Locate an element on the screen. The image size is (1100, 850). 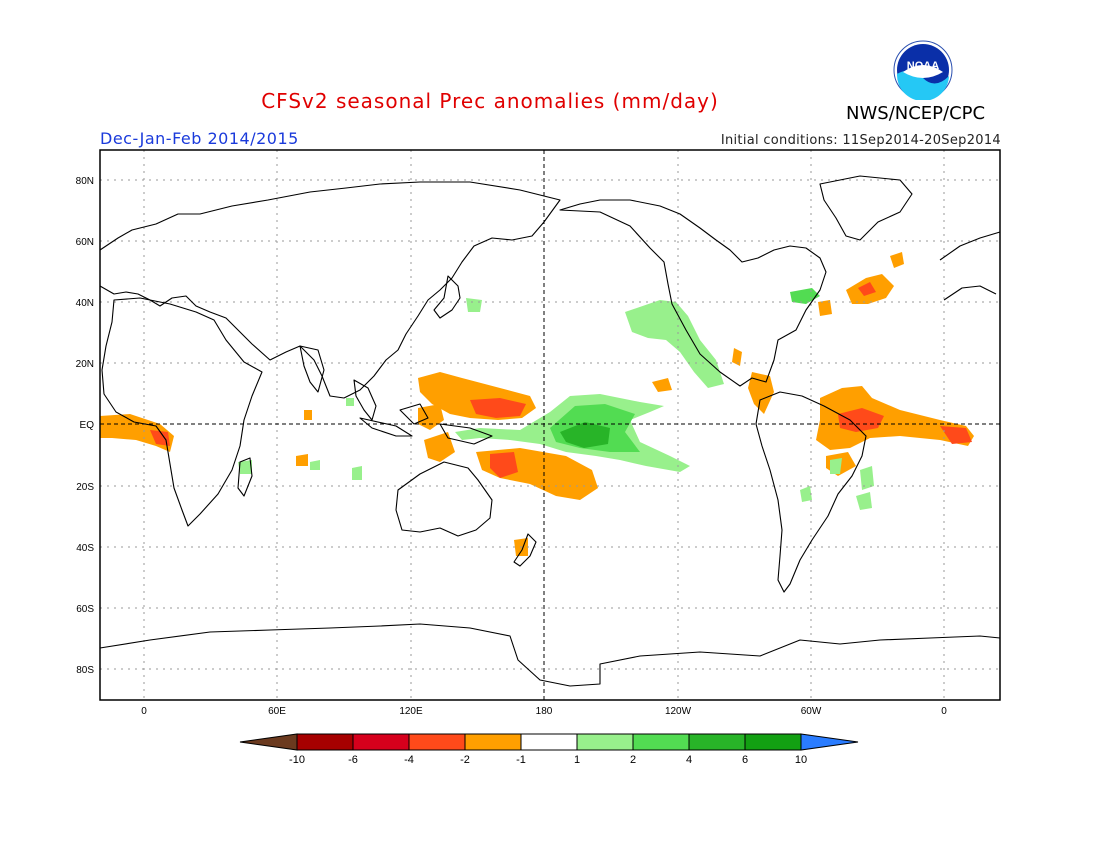
lon-label: 60W is located at coordinates (811, 711).